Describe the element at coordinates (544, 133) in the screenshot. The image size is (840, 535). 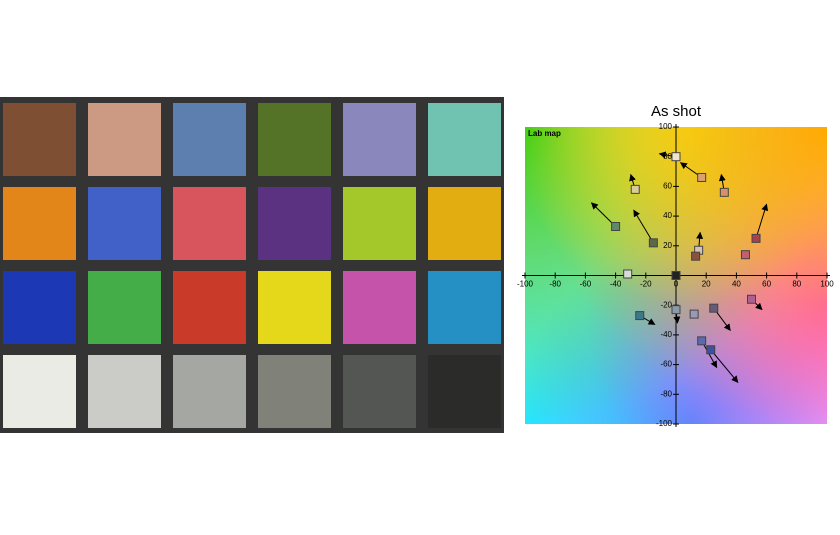
I see `annotation: Lab map` at that location.